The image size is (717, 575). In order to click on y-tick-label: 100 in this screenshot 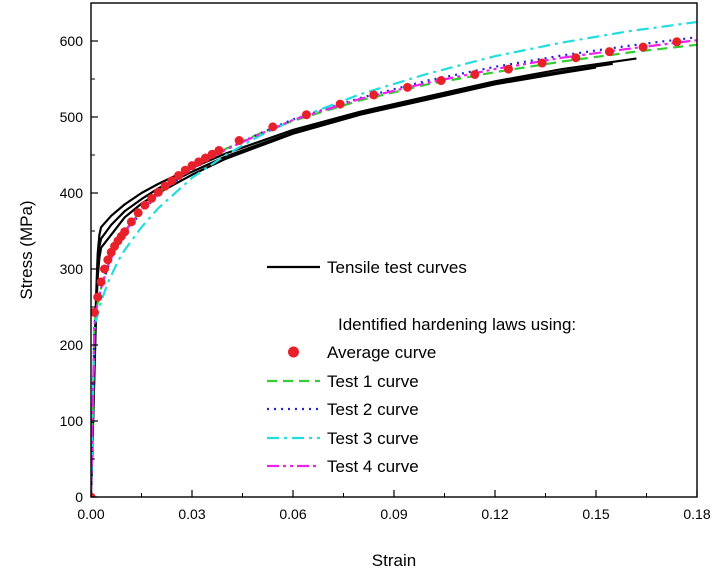, I will do `click(72, 421)`.